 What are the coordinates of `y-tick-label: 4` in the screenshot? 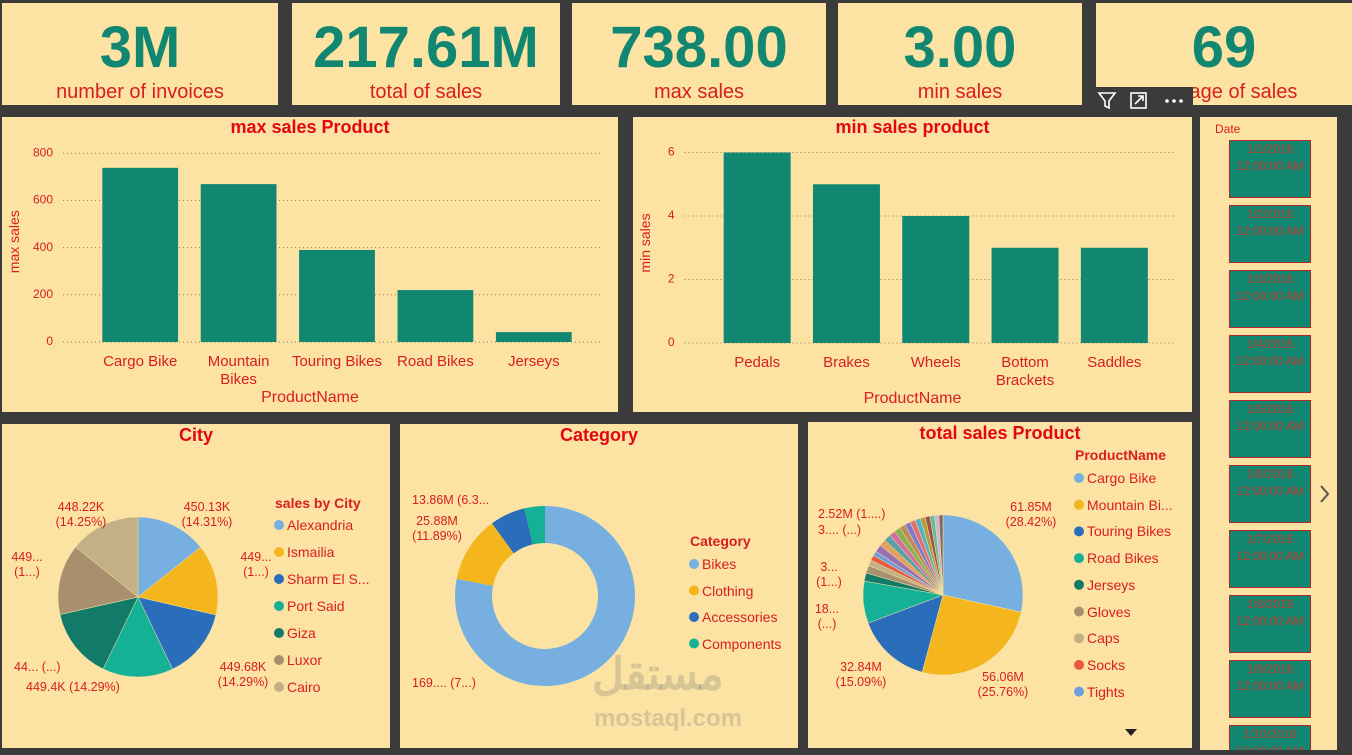 It's located at (671, 215).